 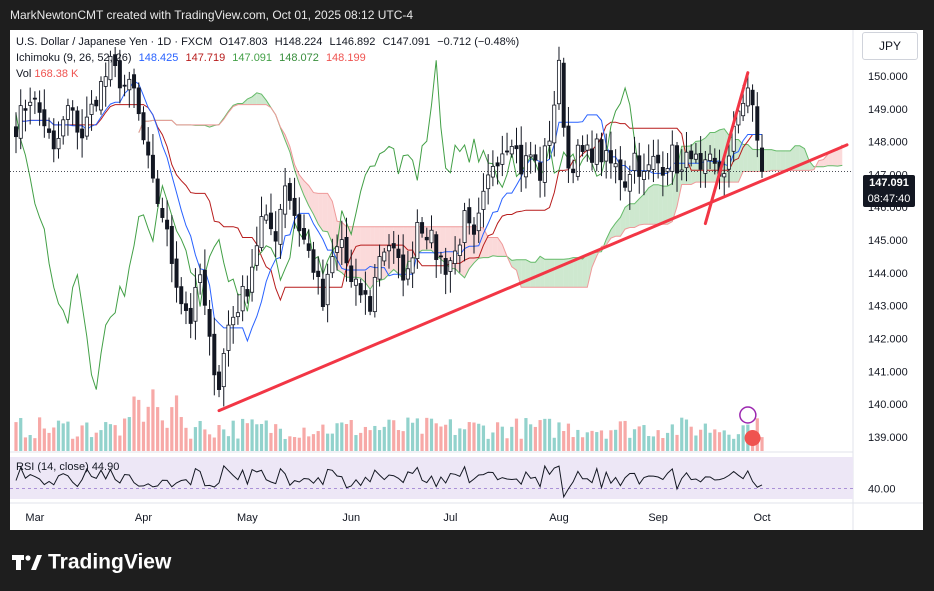 What do you see at coordinates (889, 199) in the screenshot?
I see `bar-countdown: 08:47:40` at bounding box center [889, 199].